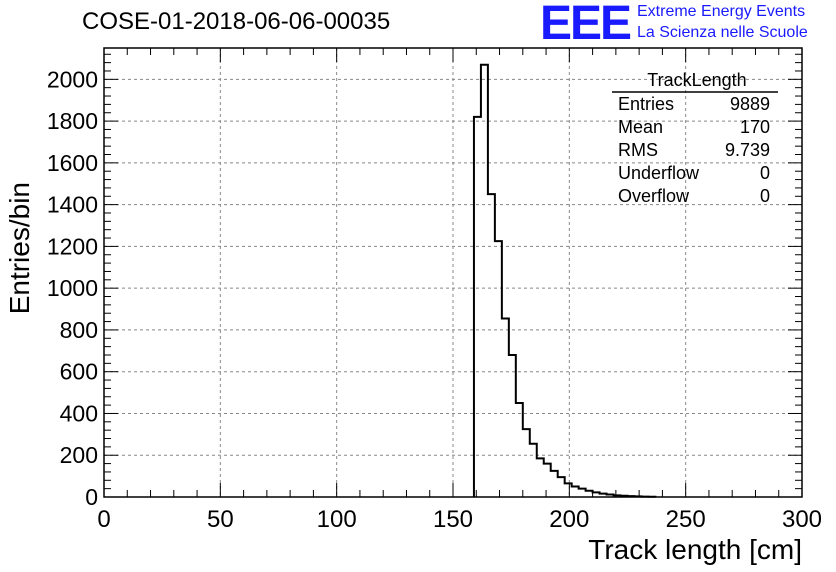 The width and height of the screenshot is (836, 572). I want to click on y-tick-label: 800, so click(79, 330).